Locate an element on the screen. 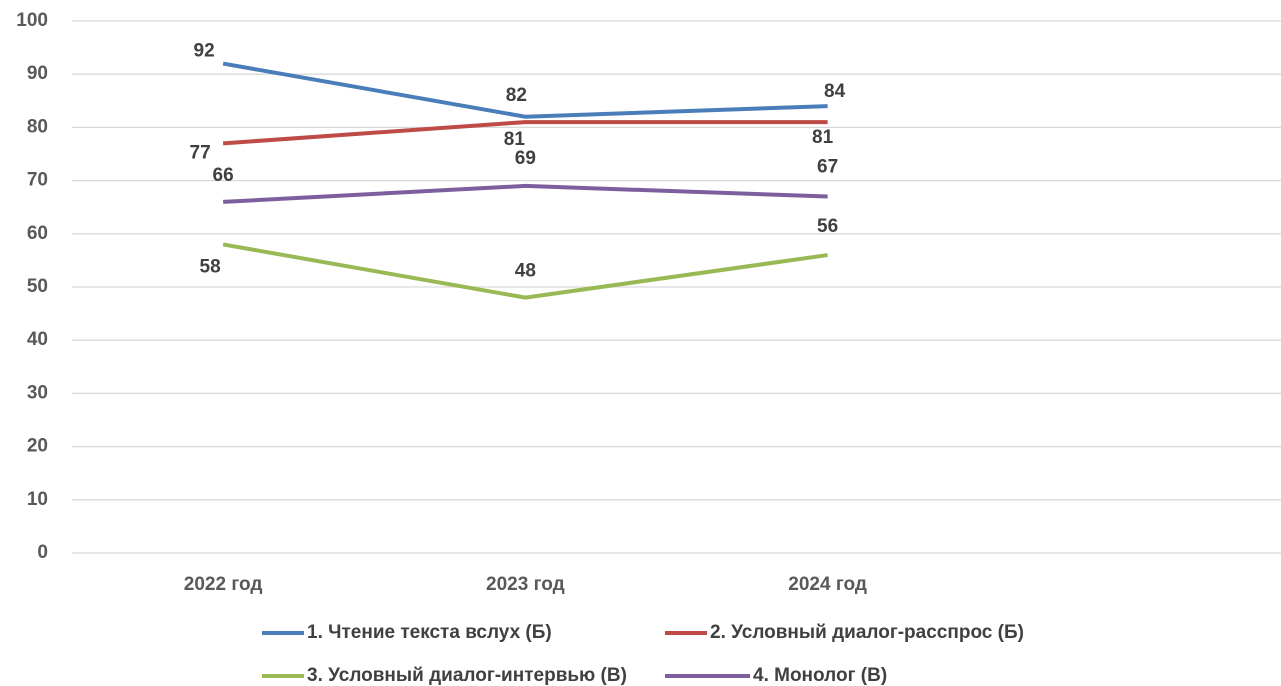 The image size is (1281, 686). data-label: 84 is located at coordinates (835, 91).